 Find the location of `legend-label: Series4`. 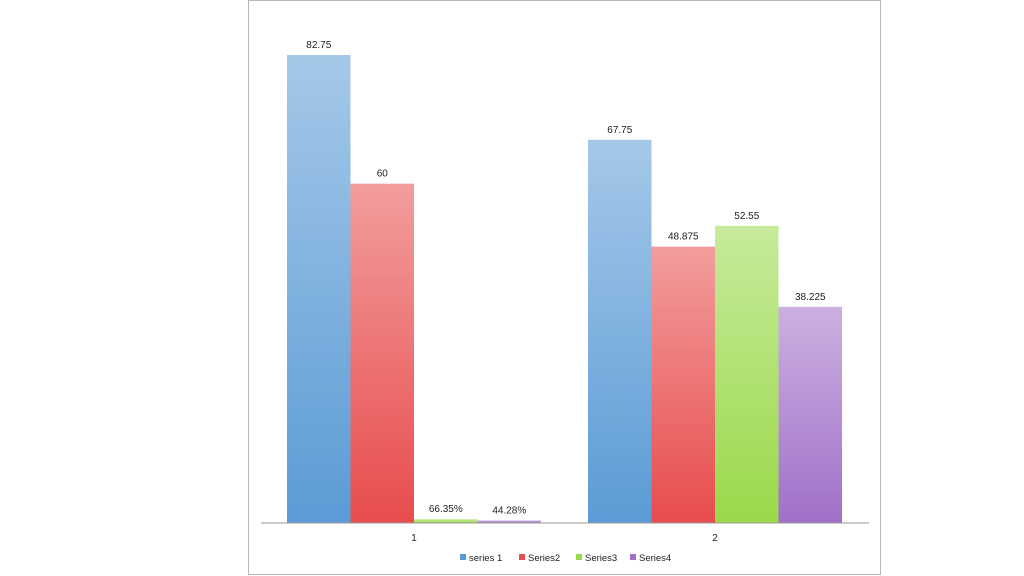

legend-label: Series4 is located at coordinates (655, 558).